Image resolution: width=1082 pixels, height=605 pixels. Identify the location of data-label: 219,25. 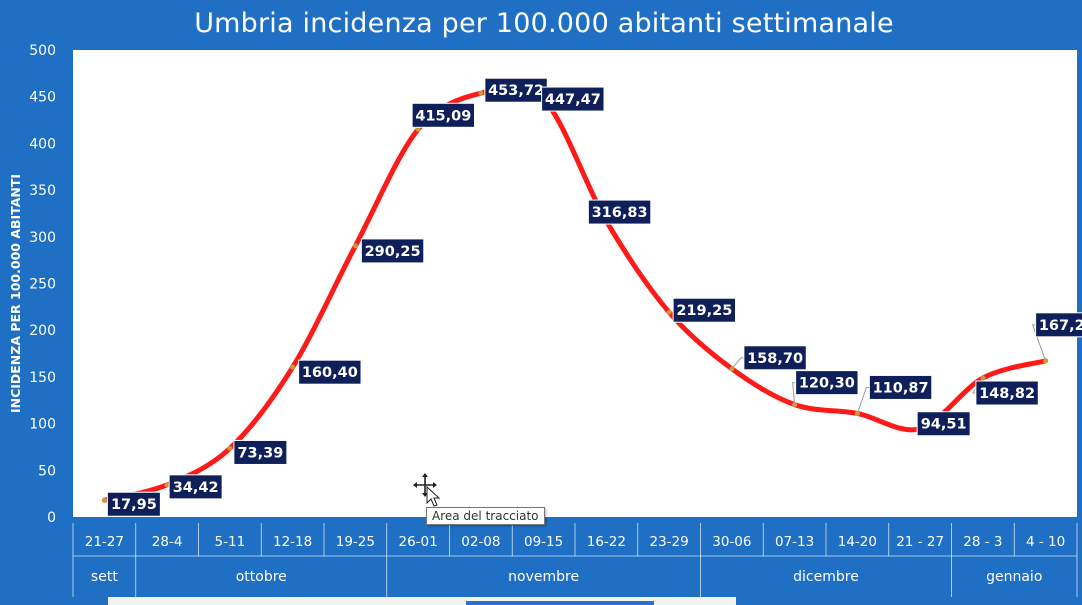
(704, 311).